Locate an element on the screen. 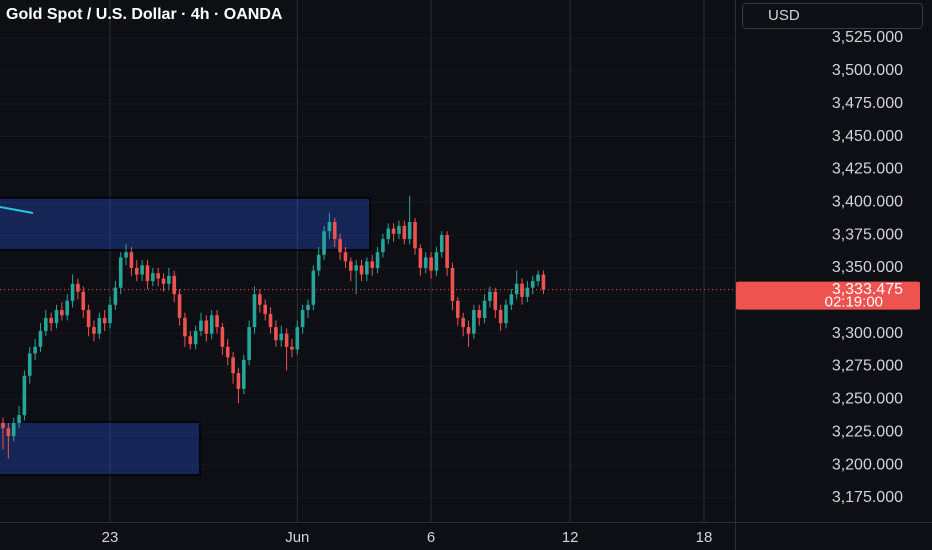 Image resolution: width=932 pixels, height=550 pixels. chart-title: Gold Spot / U.S. Dollar · 4h · OANDA is located at coordinates (144, 14).